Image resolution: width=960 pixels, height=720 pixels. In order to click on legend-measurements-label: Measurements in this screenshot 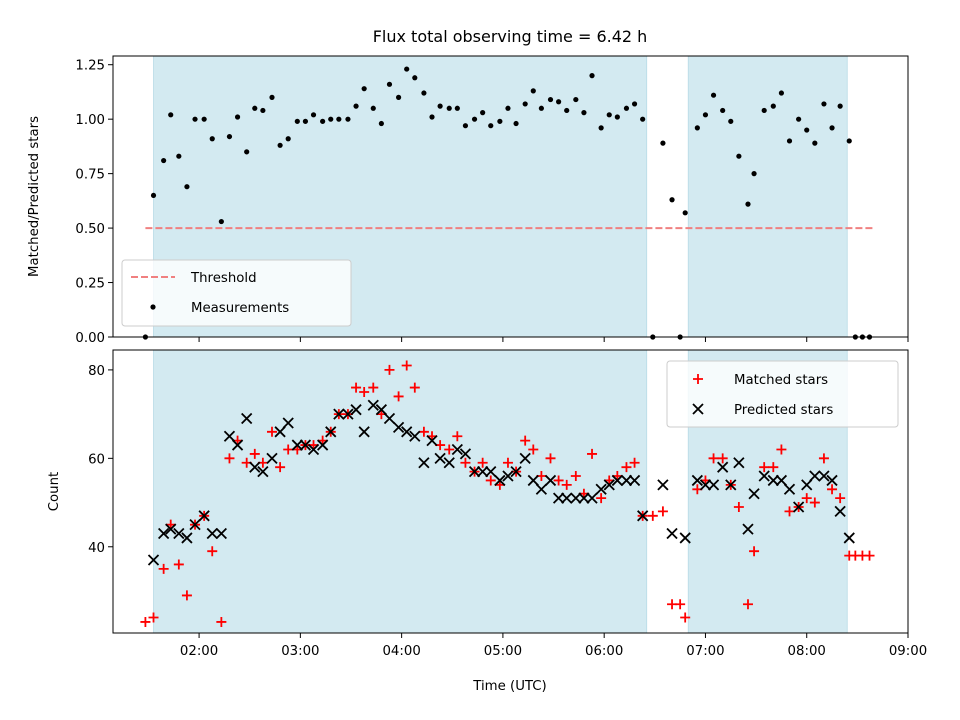, I will do `click(240, 308)`.